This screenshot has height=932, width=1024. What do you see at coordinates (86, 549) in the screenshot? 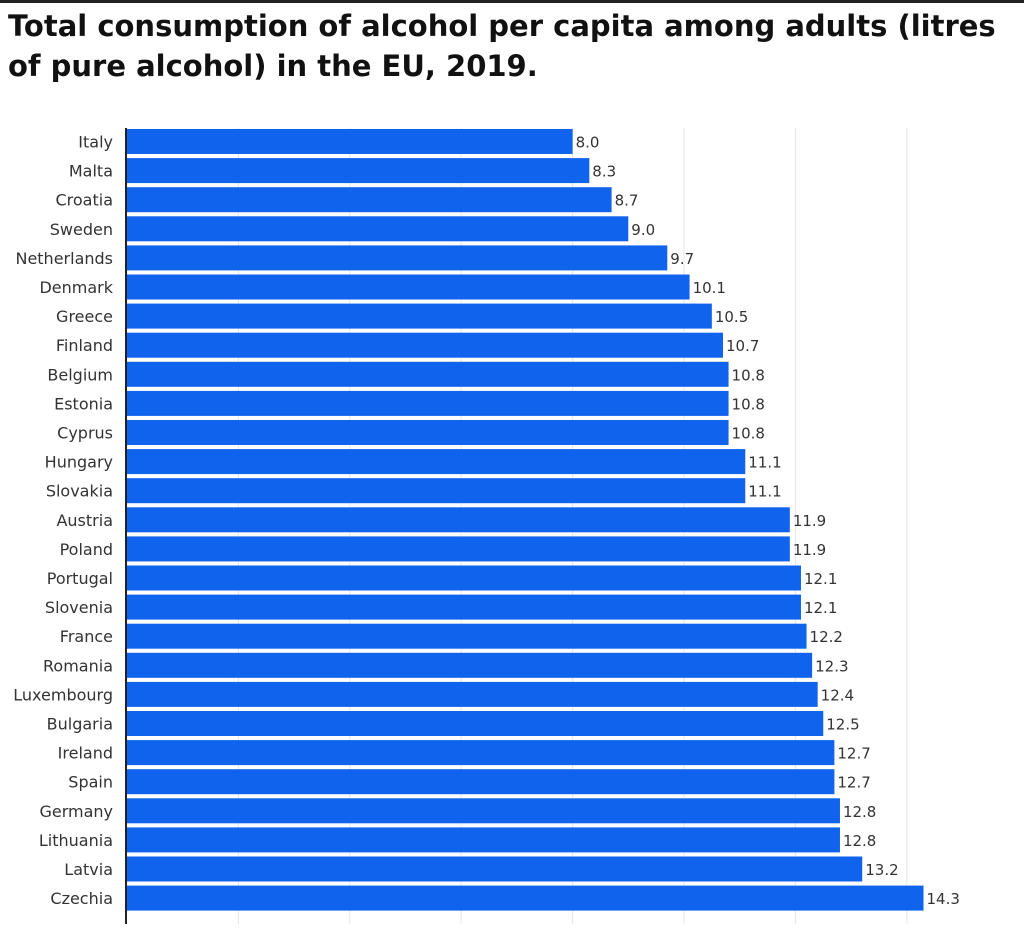
I see `category-label: Poland` at bounding box center [86, 549].